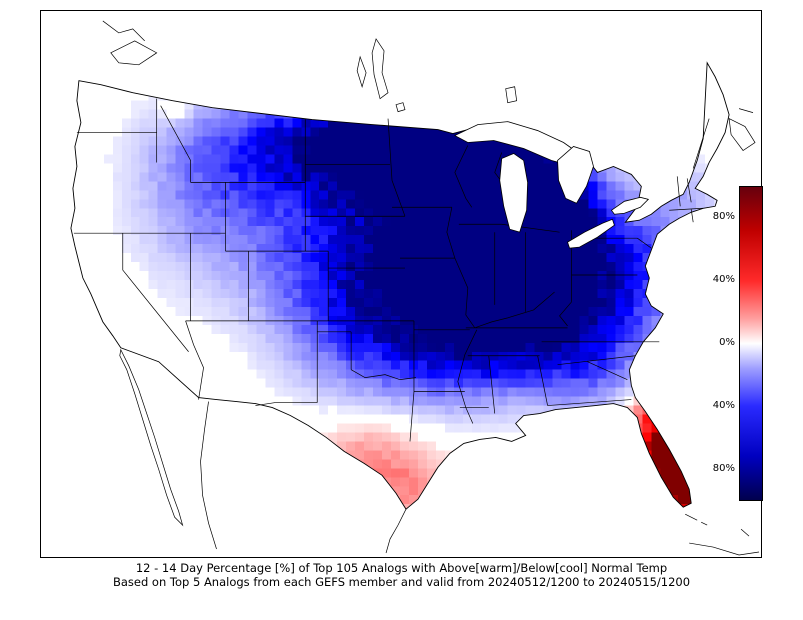 This screenshot has height=620, width=803. What do you see at coordinates (723, 468) in the screenshot?
I see `colorbar-tick-80-below: 80%` at bounding box center [723, 468].